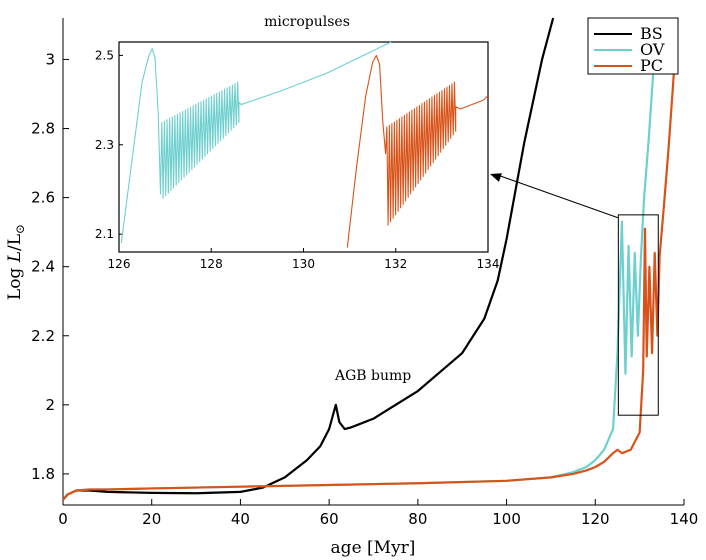 This screenshot has height=560, width=706. Describe the element at coordinates (595, 519) in the screenshot. I see `x-tick-label: 120` at that location.